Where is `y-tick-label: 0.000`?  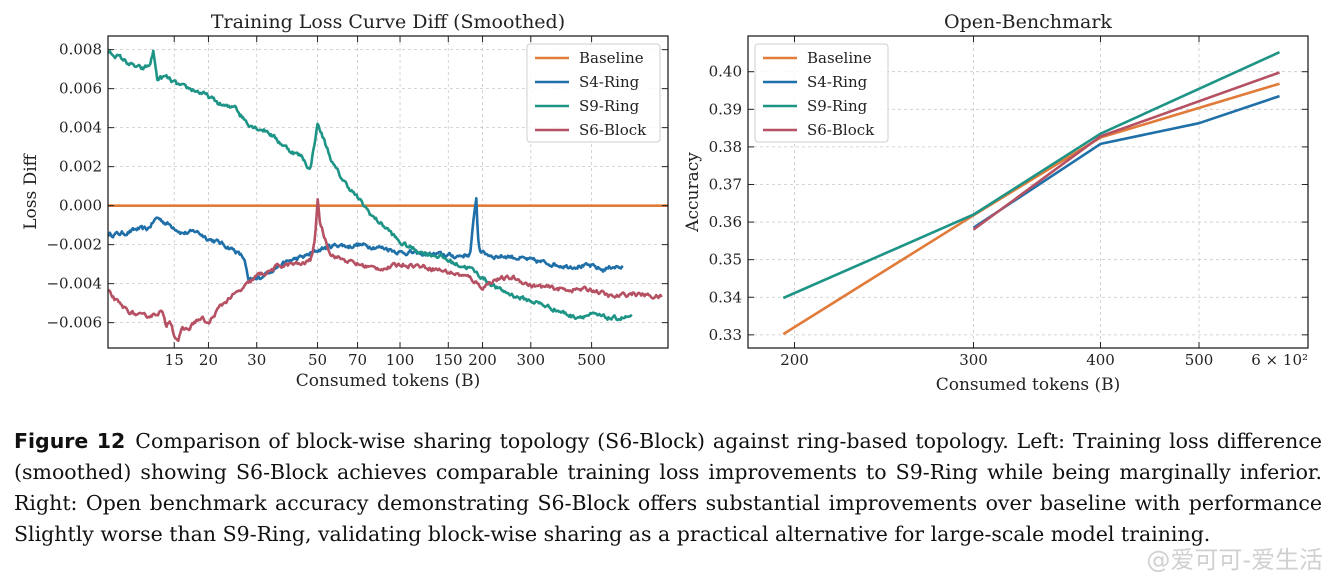 y-tick-label: 0.000 is located at coordinates (80, 206).